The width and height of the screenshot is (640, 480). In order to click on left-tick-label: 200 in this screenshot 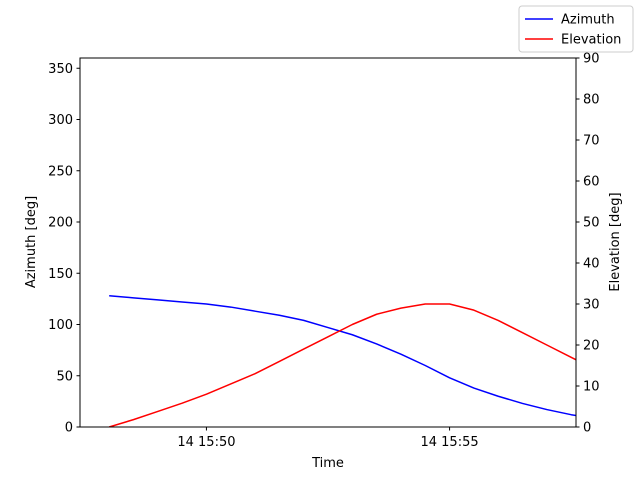, I will do `click(60, 223)`.